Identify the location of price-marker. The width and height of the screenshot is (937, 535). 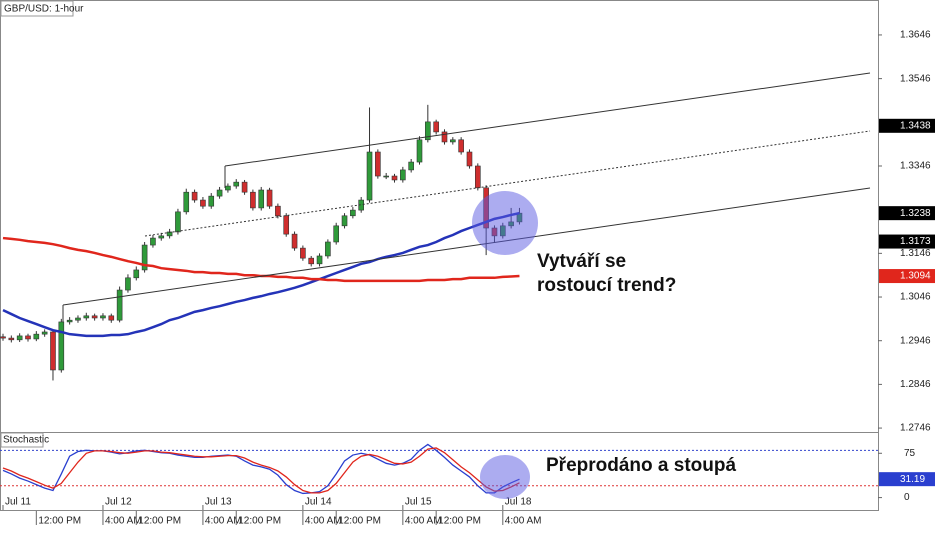
(907, 125).